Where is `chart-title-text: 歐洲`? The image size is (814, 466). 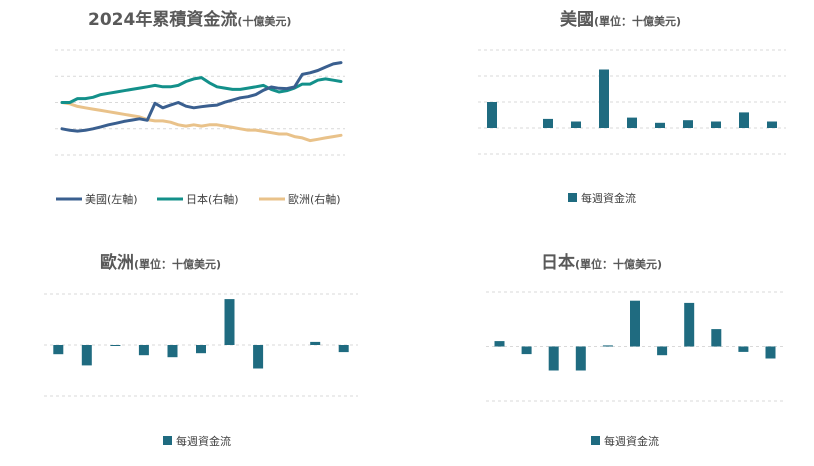
chart-title-text: 歐洲 is located at coordinates (117, 262).